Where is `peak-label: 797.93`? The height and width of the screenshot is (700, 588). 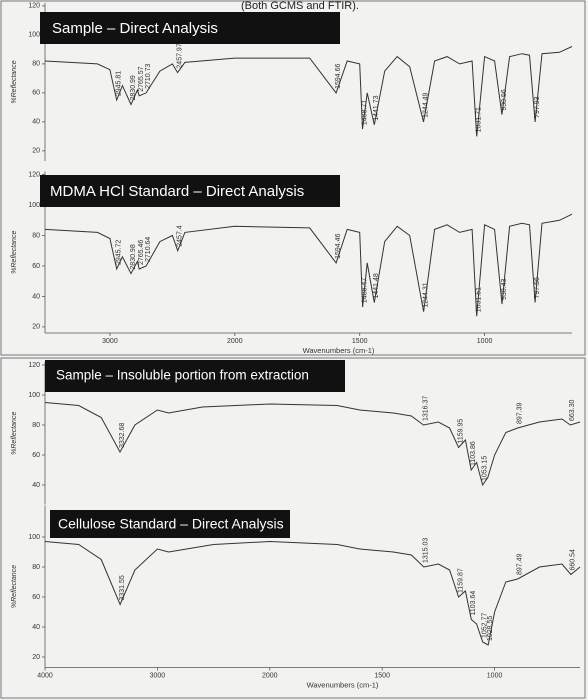 peak-label: 797.93 is located at coordinates (537, 107).